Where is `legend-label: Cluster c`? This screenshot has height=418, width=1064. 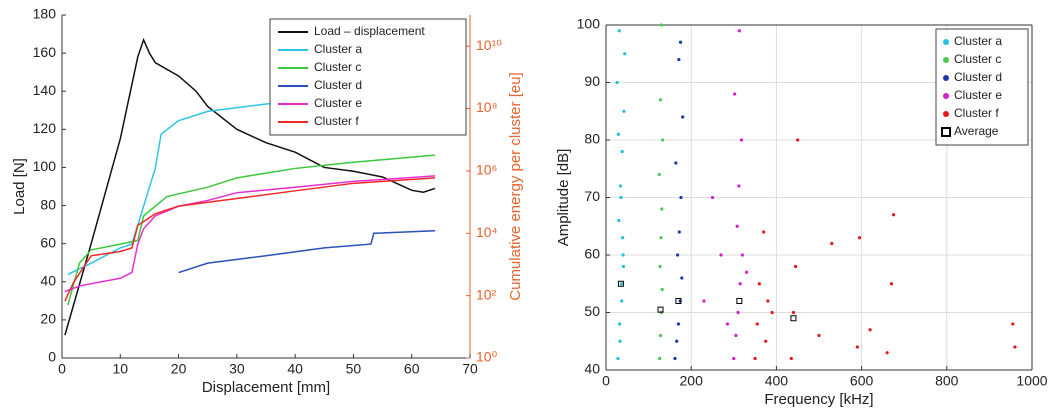
legend-label: Cluster c is located at coordinates (977, 59).